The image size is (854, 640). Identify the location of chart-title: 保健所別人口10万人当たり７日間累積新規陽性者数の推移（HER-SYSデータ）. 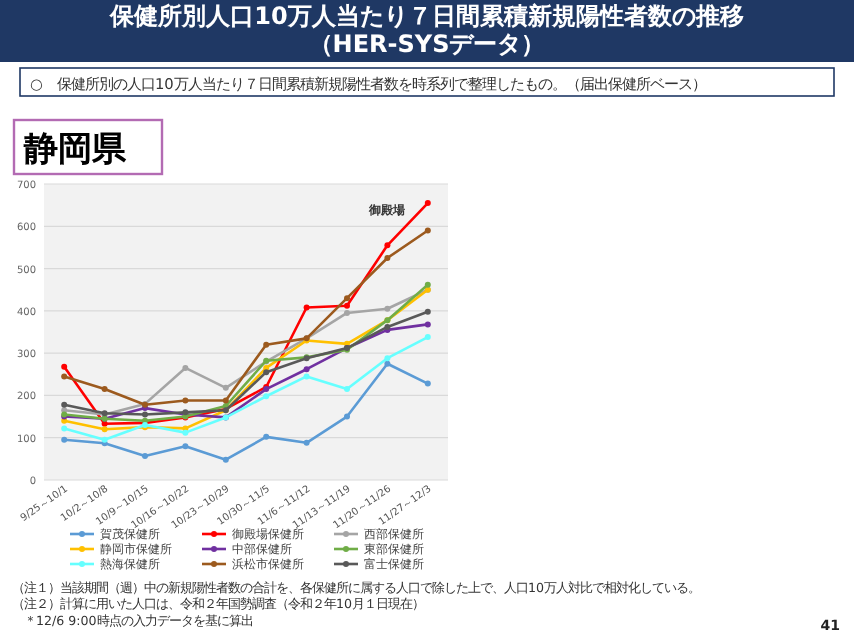
(426, 29).